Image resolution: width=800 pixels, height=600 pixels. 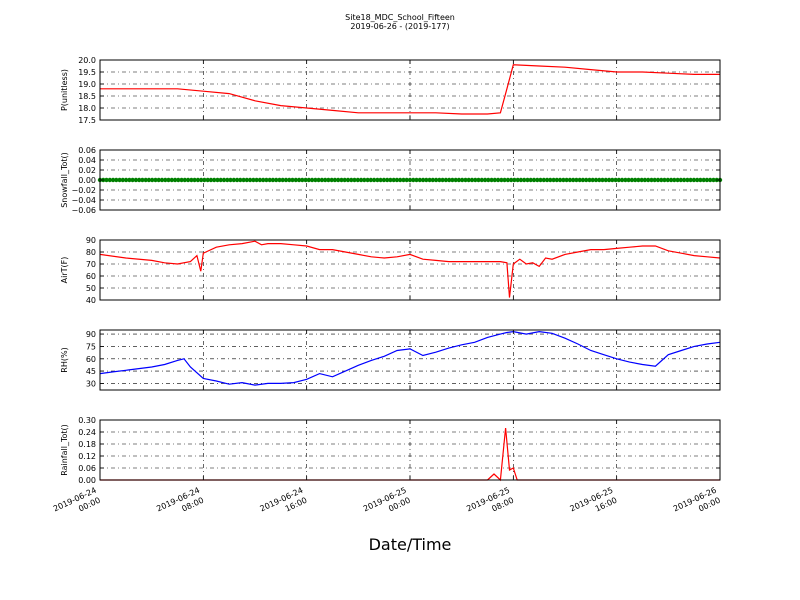 What do you see at coordinates (87, 170) in the screenshot?
I see `y-tick-label-1-4: 0.02` at bounding box center [87, 170].